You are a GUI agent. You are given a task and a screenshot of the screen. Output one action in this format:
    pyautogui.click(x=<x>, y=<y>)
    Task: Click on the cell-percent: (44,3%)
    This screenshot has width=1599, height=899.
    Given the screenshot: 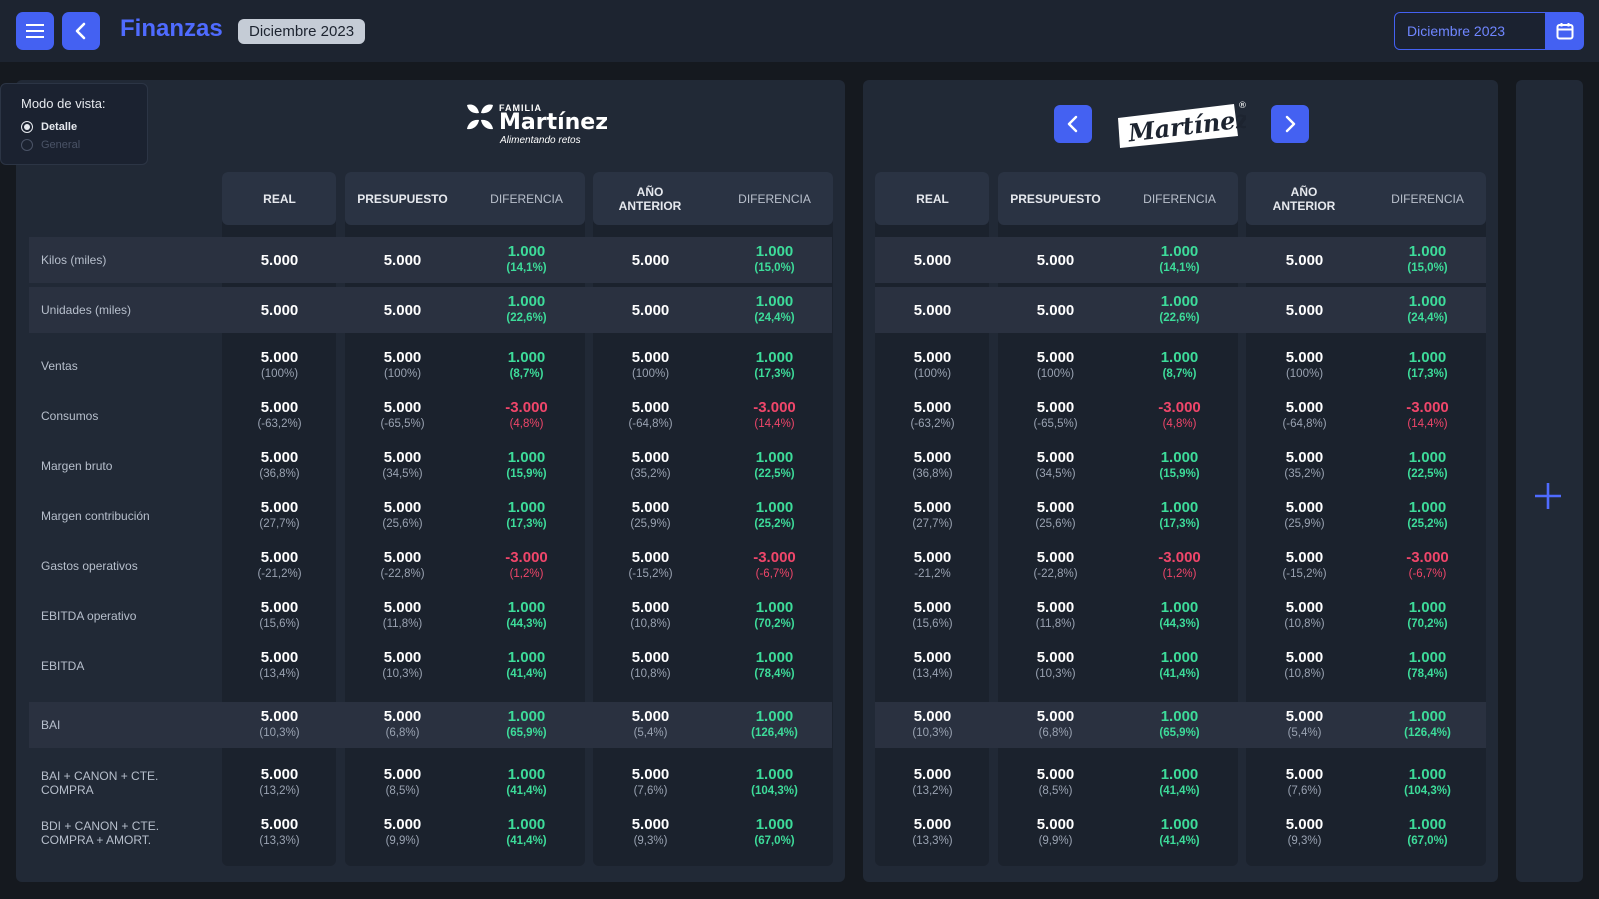 What is the action you would take?
    pyautogui.click(x=1179, y=624)
    